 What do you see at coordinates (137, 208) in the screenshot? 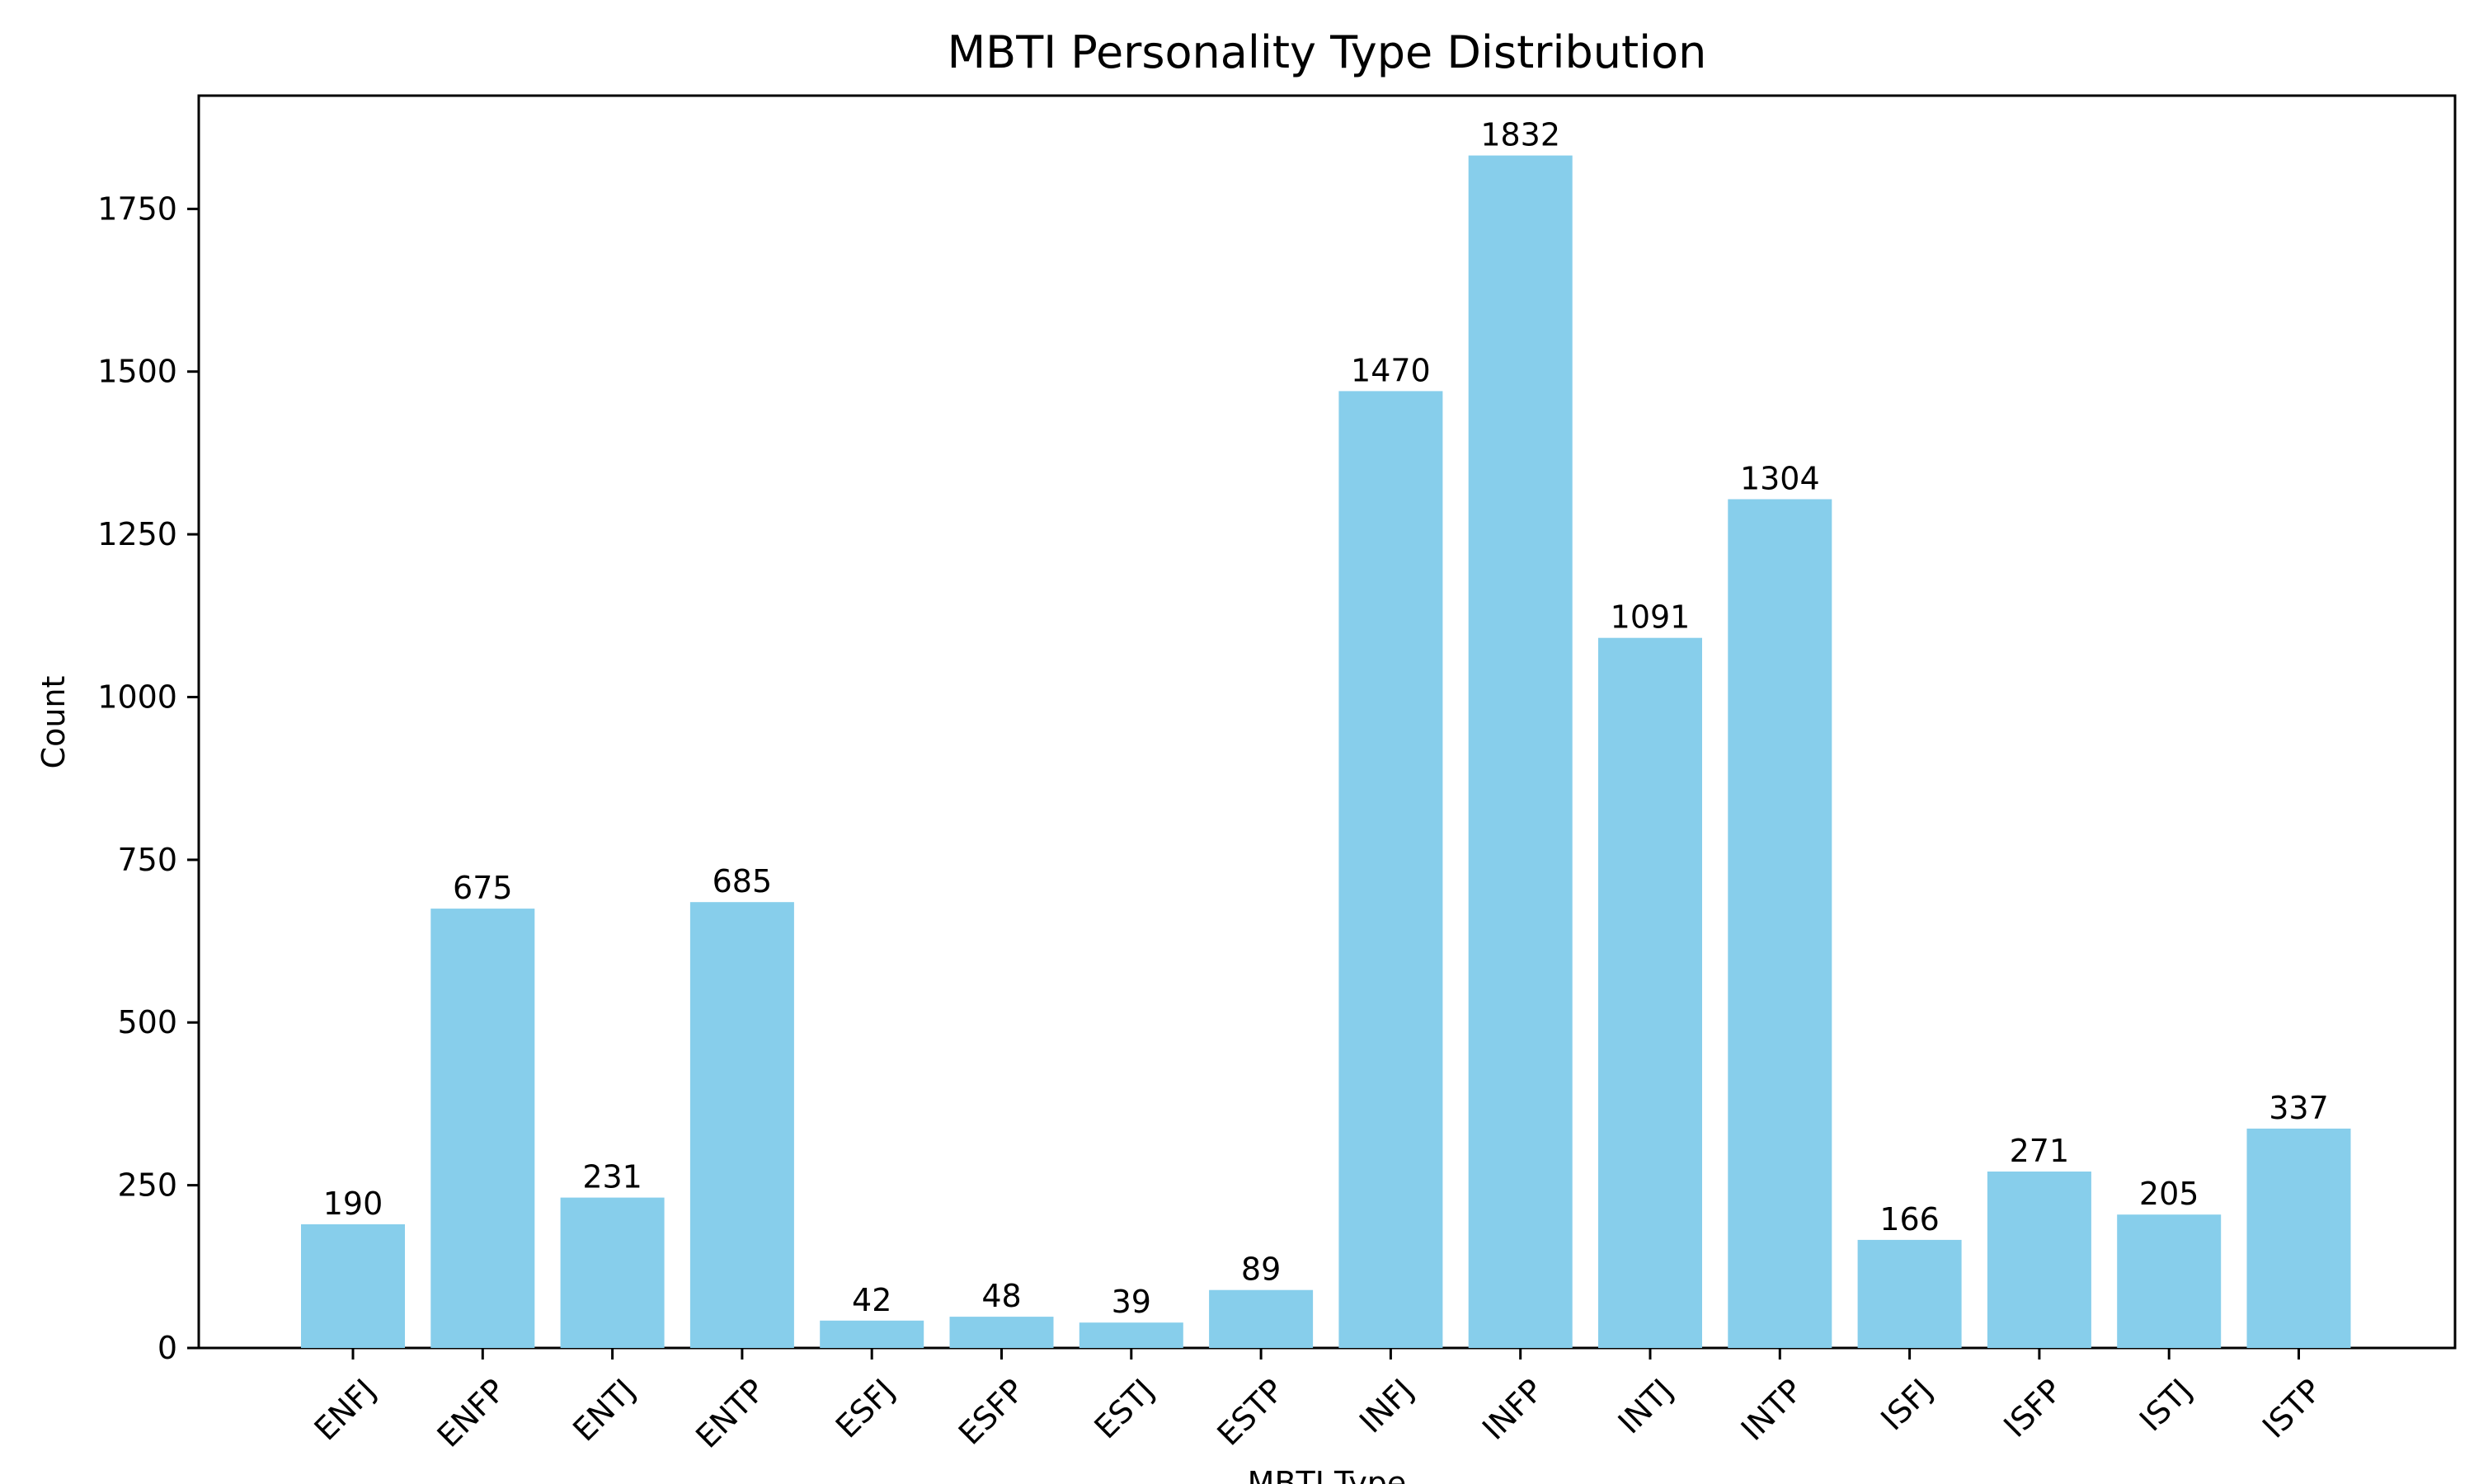
I see `y-tick-label-1750: 1750` at bounding box center [137, 208].